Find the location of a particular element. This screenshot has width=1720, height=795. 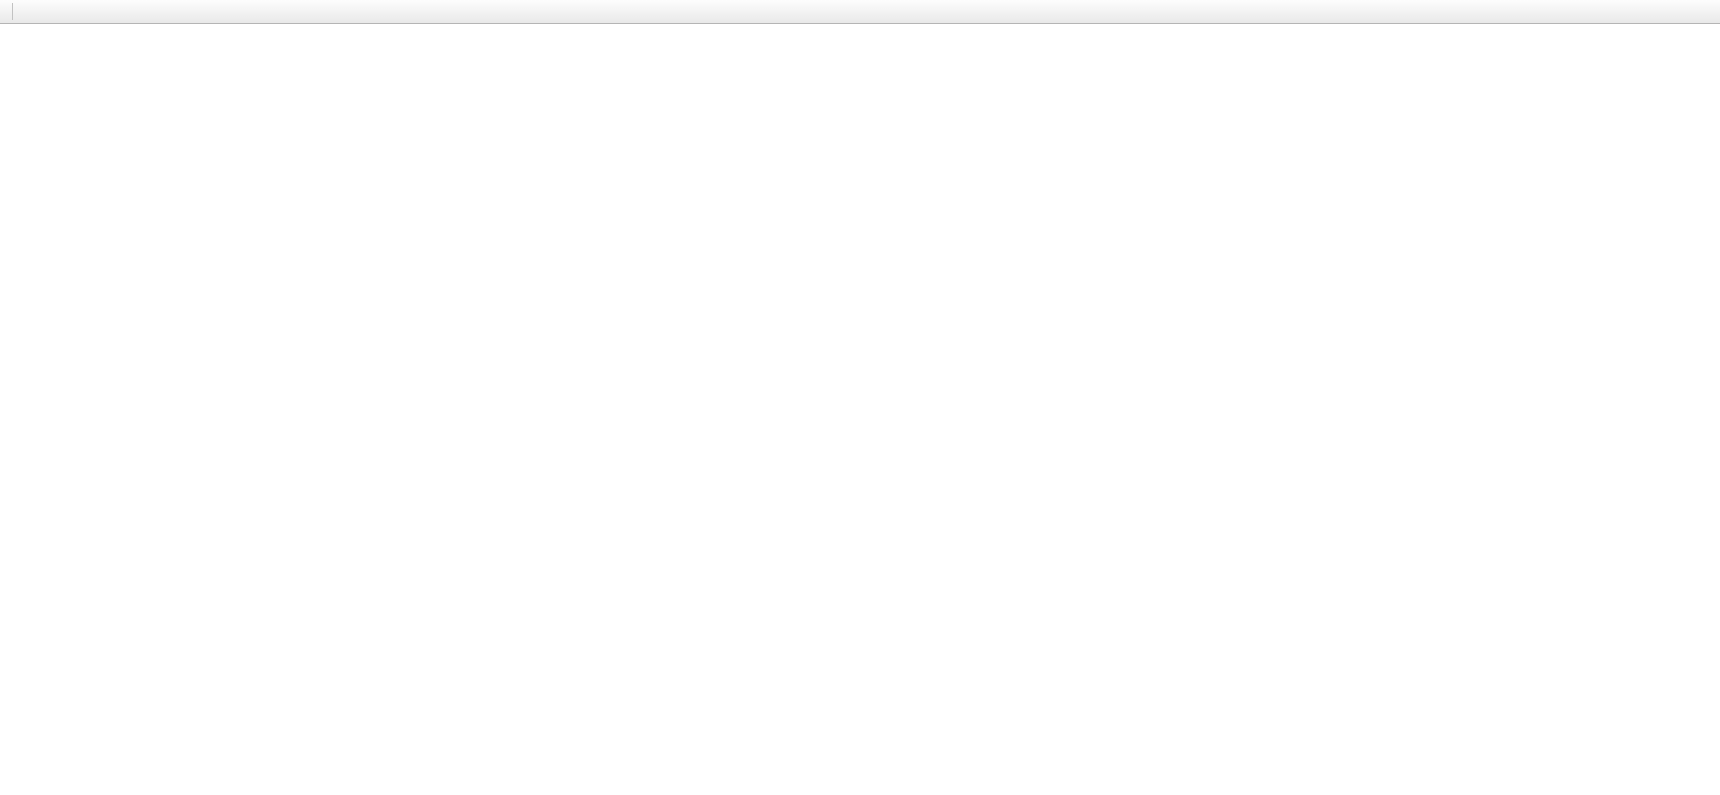

rsi-label is located at coordinates (9, 658).